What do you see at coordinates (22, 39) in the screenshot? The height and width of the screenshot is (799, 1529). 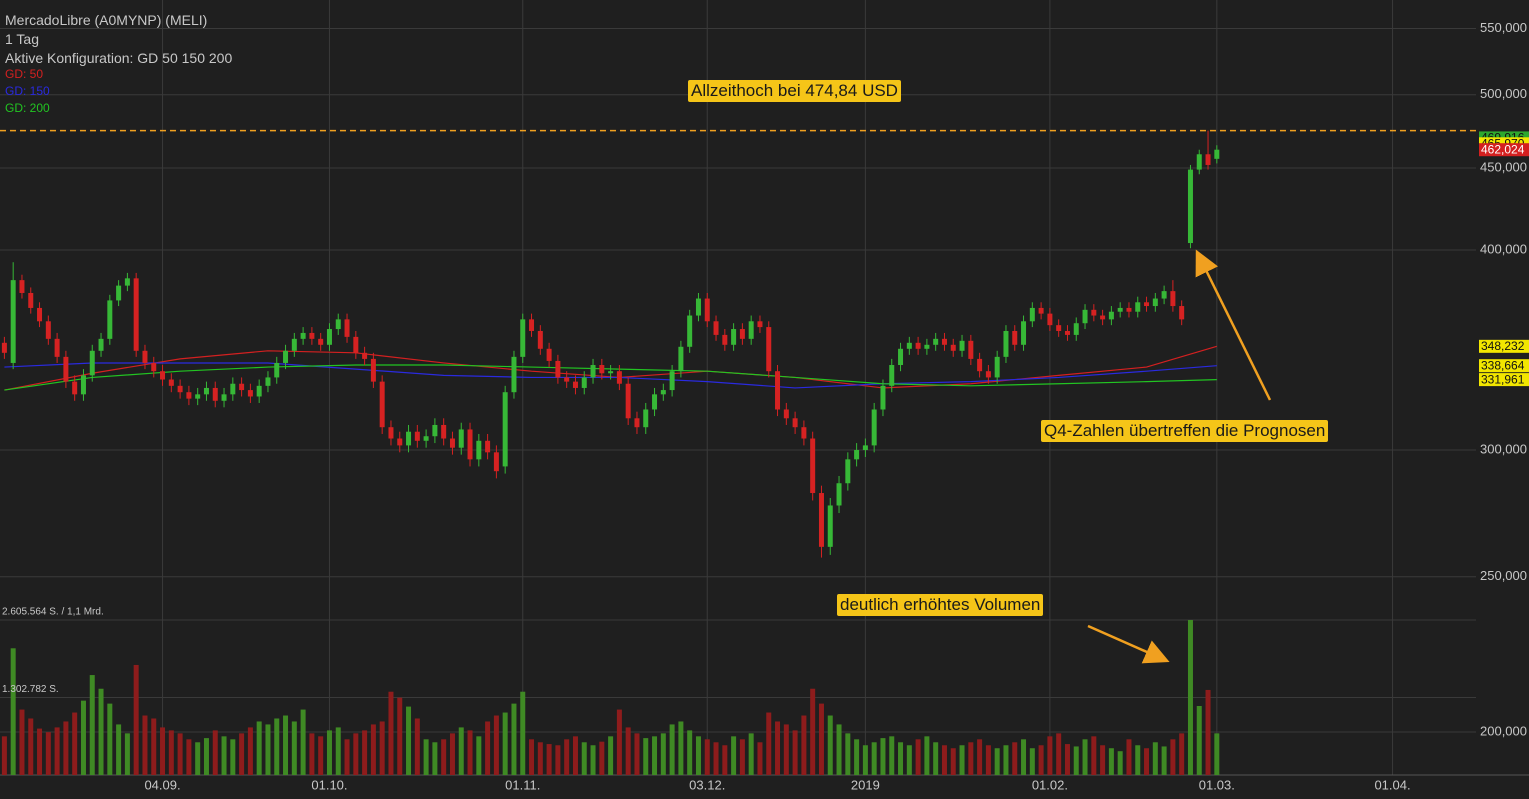 I see `chart-subtitle: 1 Tag` at bounding box center [22, 39].